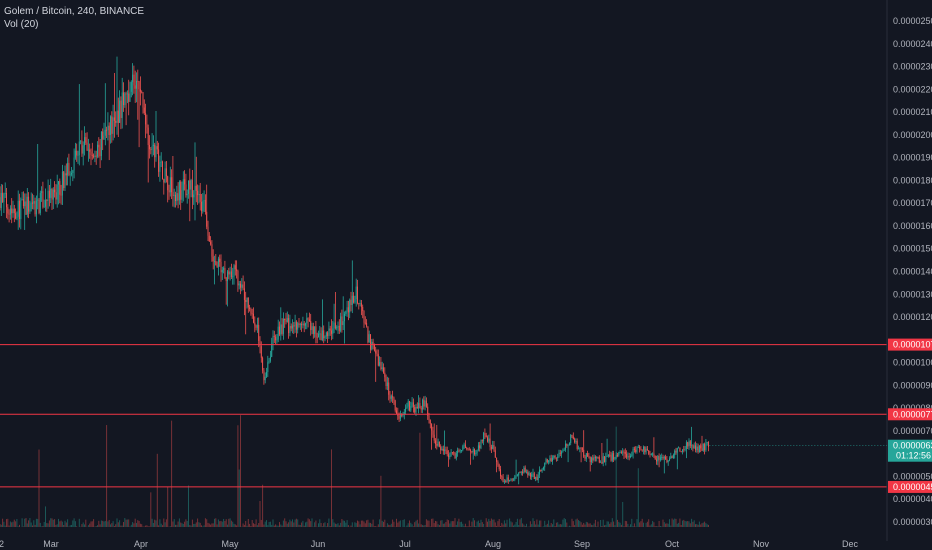  Describe the element at coordinates (429, 544) in the screenshot. I see `time-axis: 12 Mar Apr May Jun Jul Aug Sep Oct Nov Dec` at that location.